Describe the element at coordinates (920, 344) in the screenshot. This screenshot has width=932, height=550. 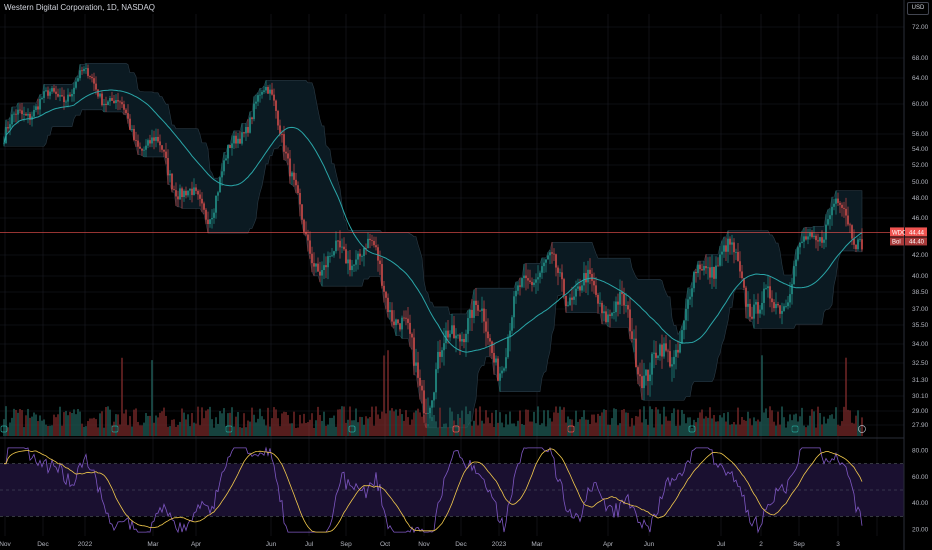
I see `price-tick-label: 34.00` at that location.